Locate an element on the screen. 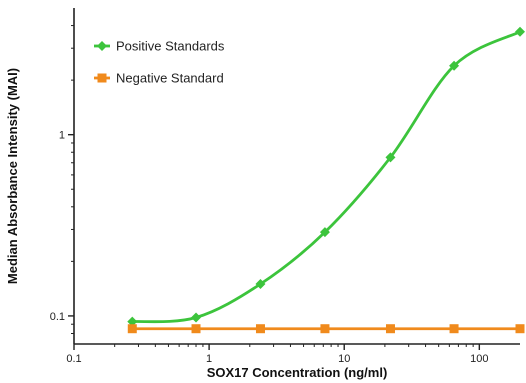 This screenshot has width=526, height=383. x-tick-label: 10 is located at coordinates (344, 359).